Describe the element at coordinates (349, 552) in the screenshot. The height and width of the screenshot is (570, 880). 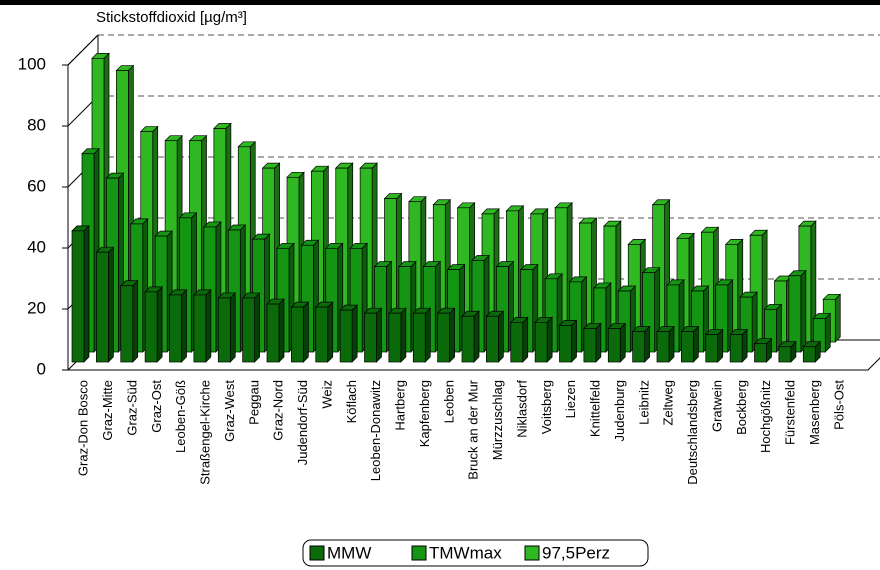
I see `legend-label: MMW` at that location.